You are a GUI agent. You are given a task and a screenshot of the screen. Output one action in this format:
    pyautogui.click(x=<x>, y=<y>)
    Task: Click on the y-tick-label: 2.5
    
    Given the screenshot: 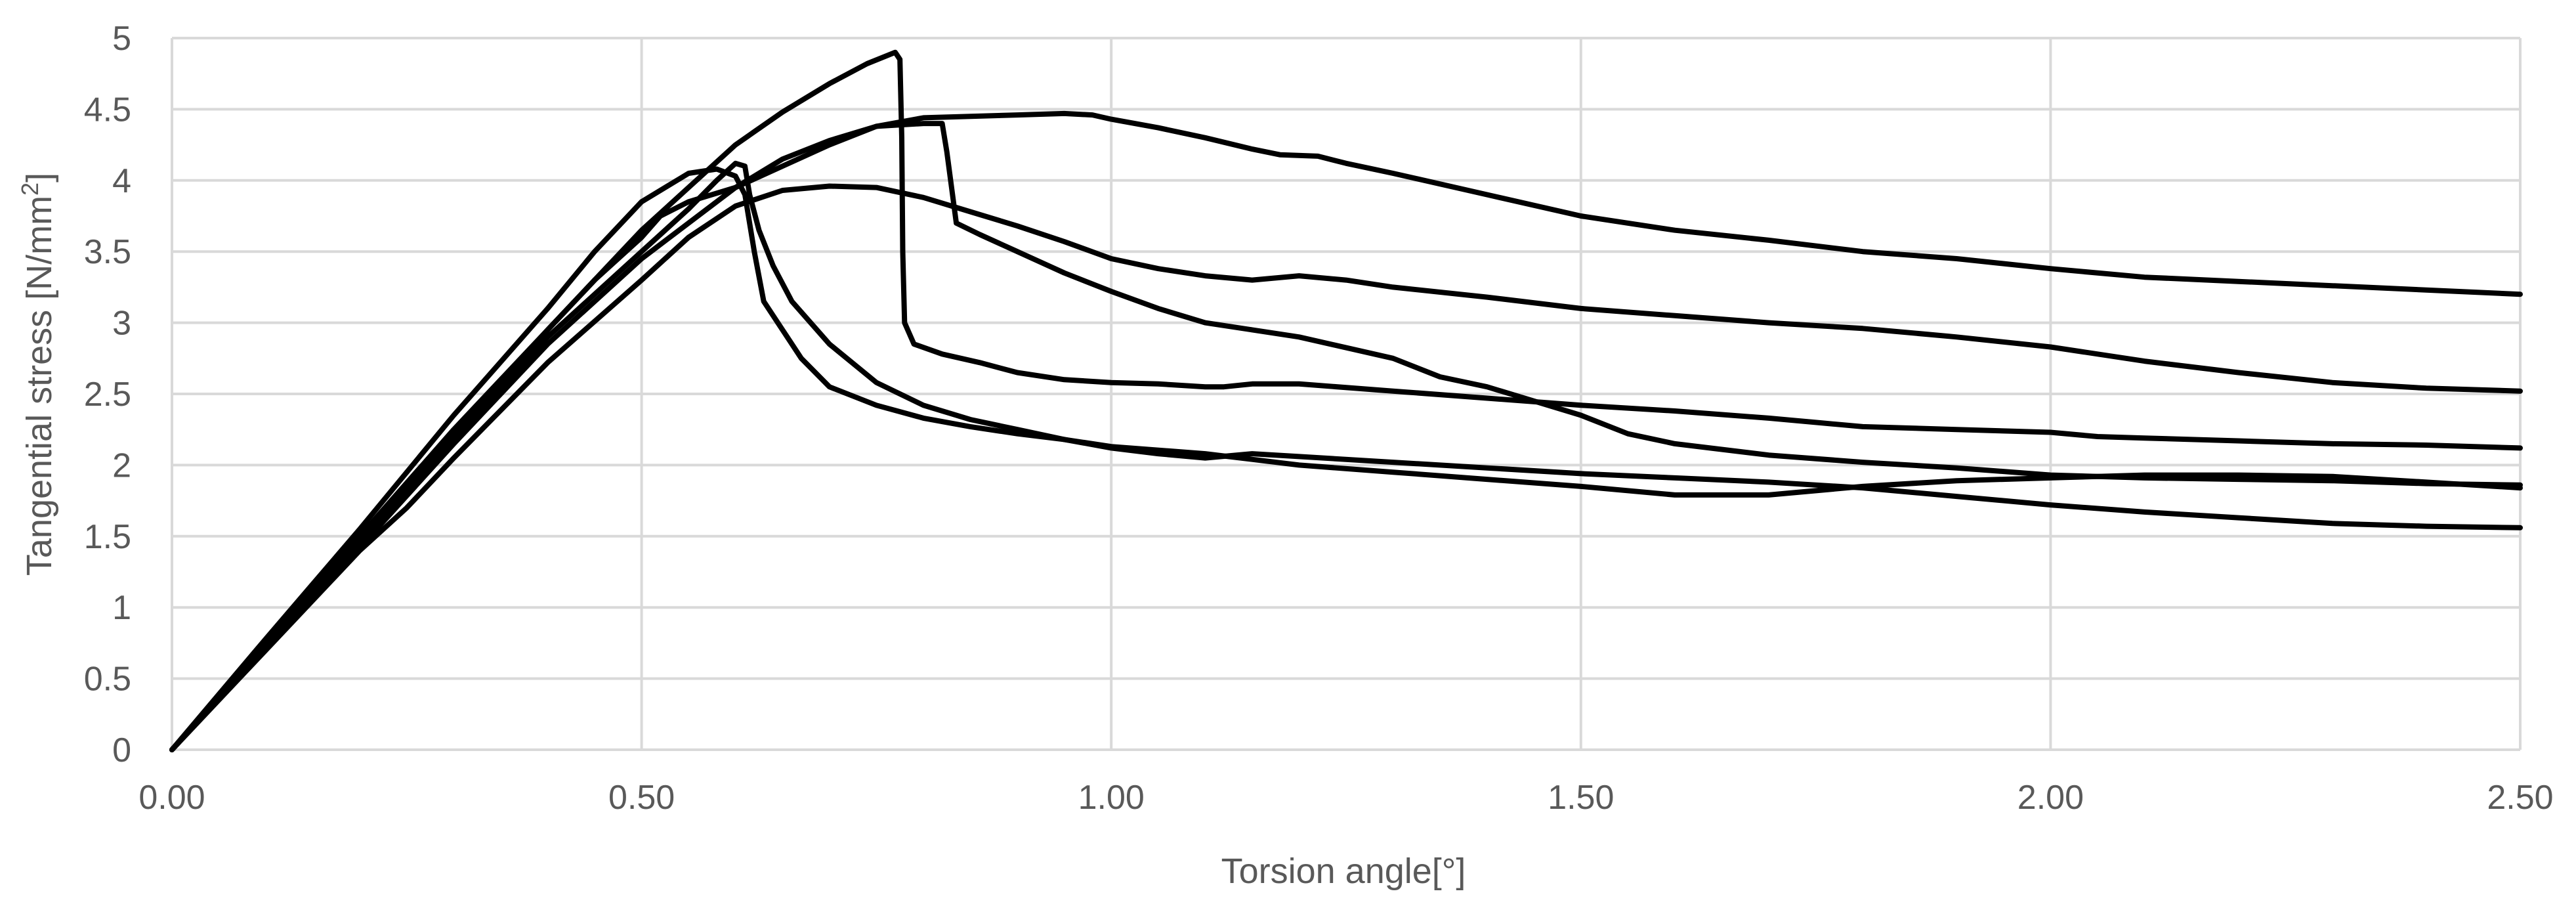 What is the action you would take?
    pyautogui.click(x=107, y=395)
    